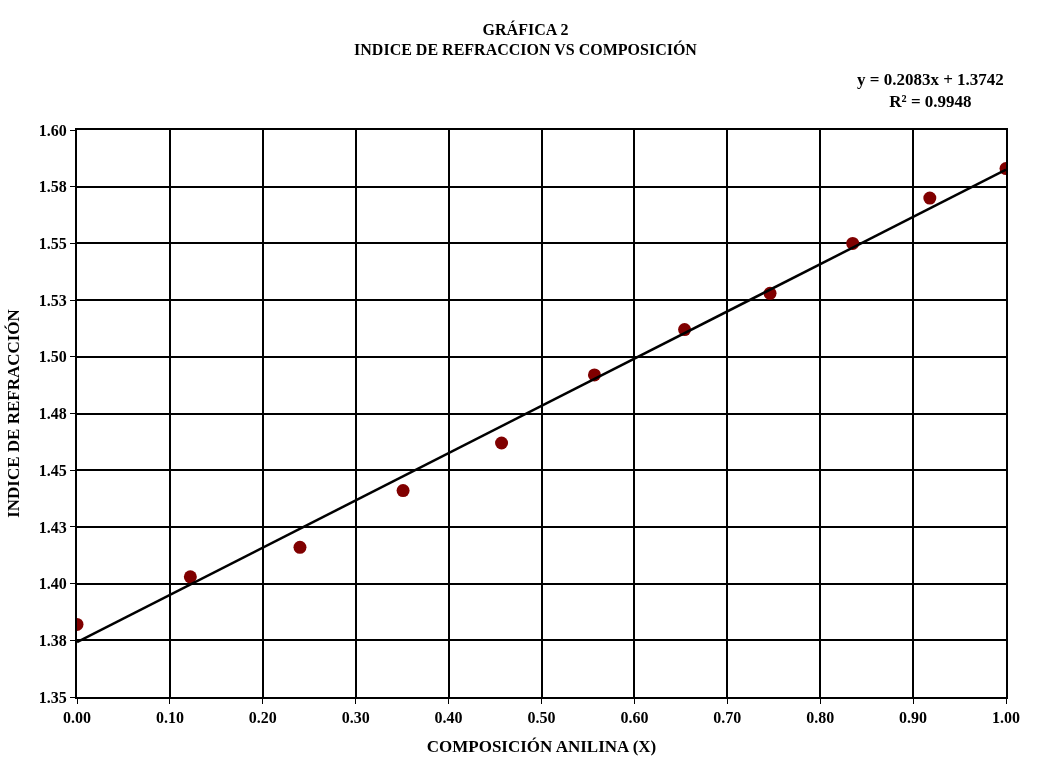  Describe the element at coordinates (541, 747) in the screenshot. I see `x-axis-title: COMPOSICIÓN ANILINA (X)` at that location.